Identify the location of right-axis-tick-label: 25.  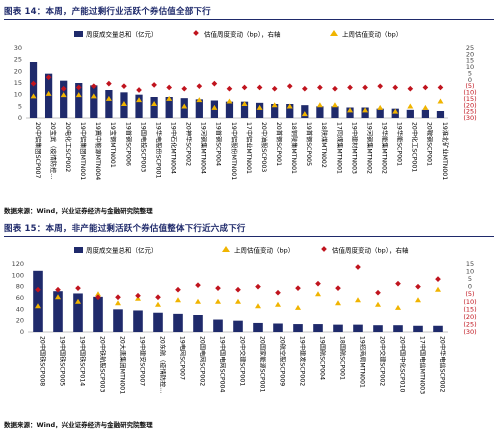
(470, 48).